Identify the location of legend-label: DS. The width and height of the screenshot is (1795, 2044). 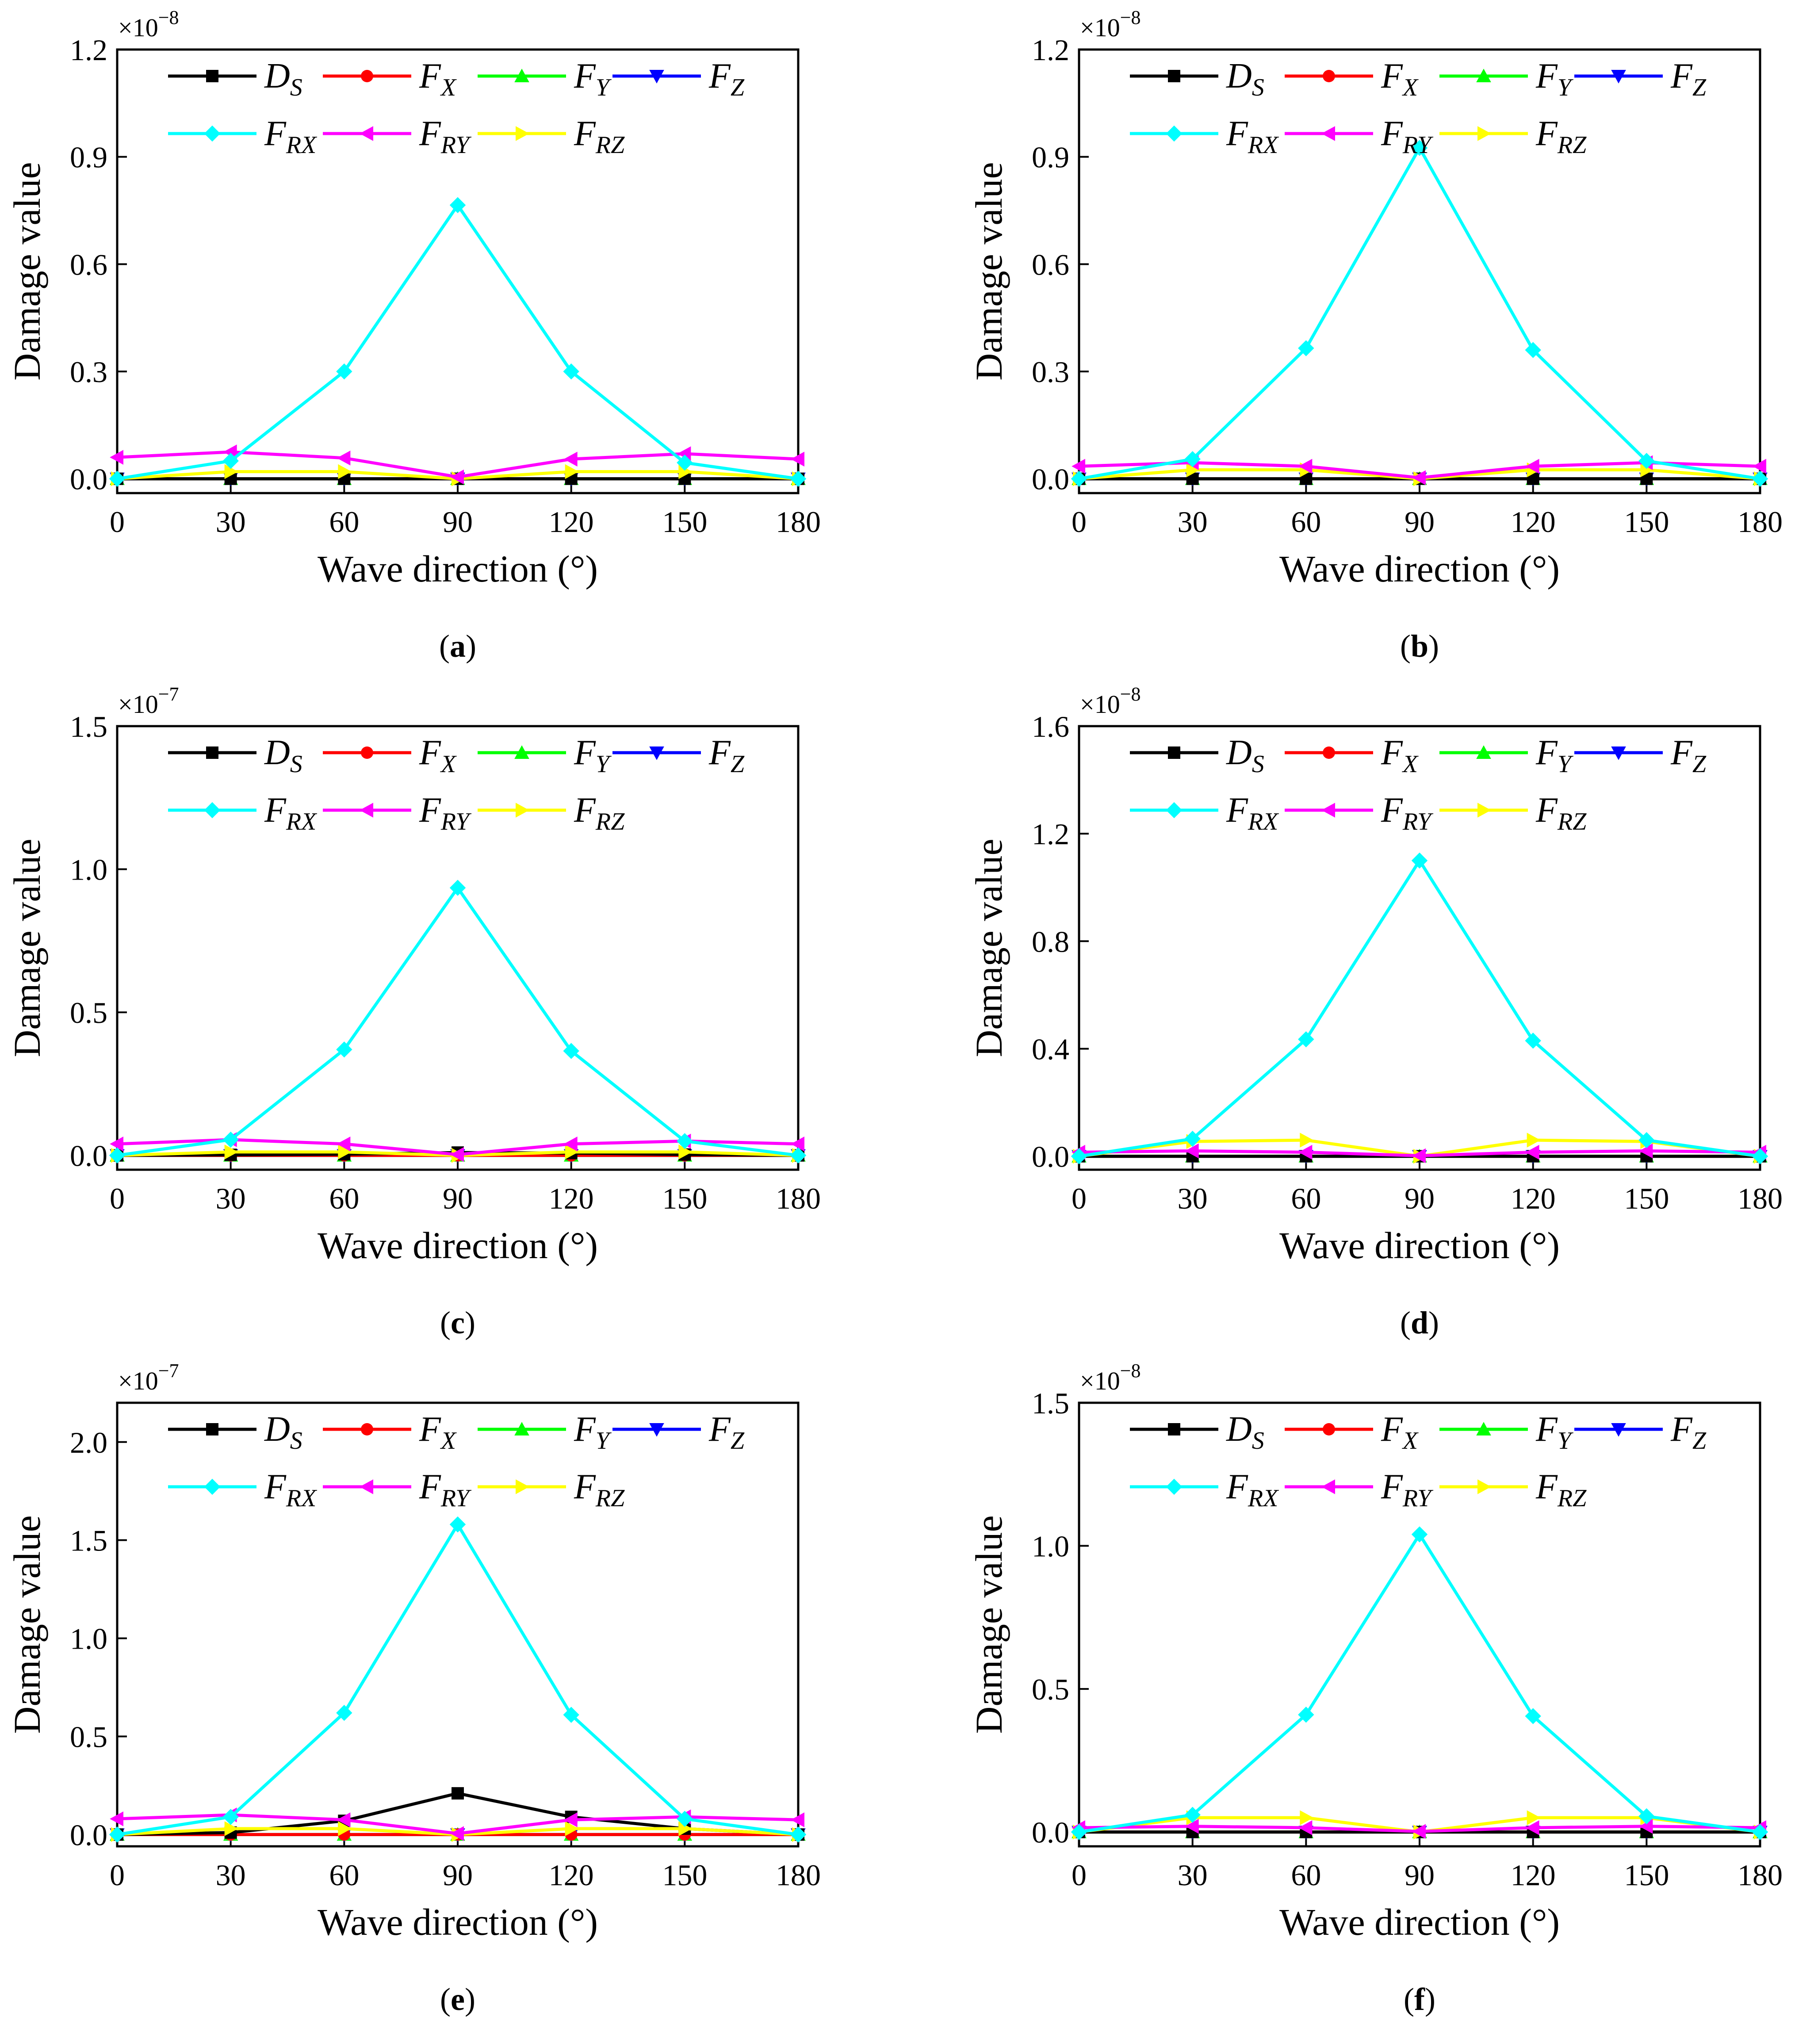
(283, 1432).